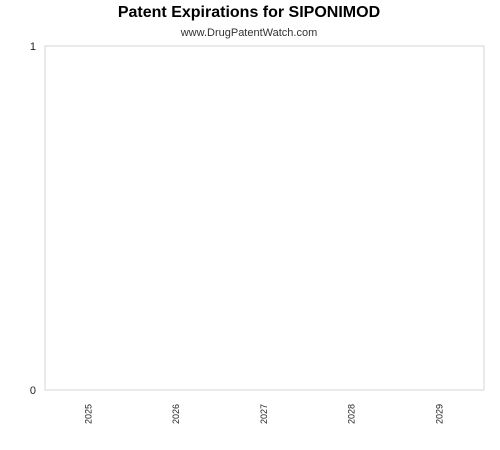 The width and height of the screenshot is (500, 450). Describe the element at coordinates (33, 219) in the screenshot. I see `y-axis: 01` at that location.